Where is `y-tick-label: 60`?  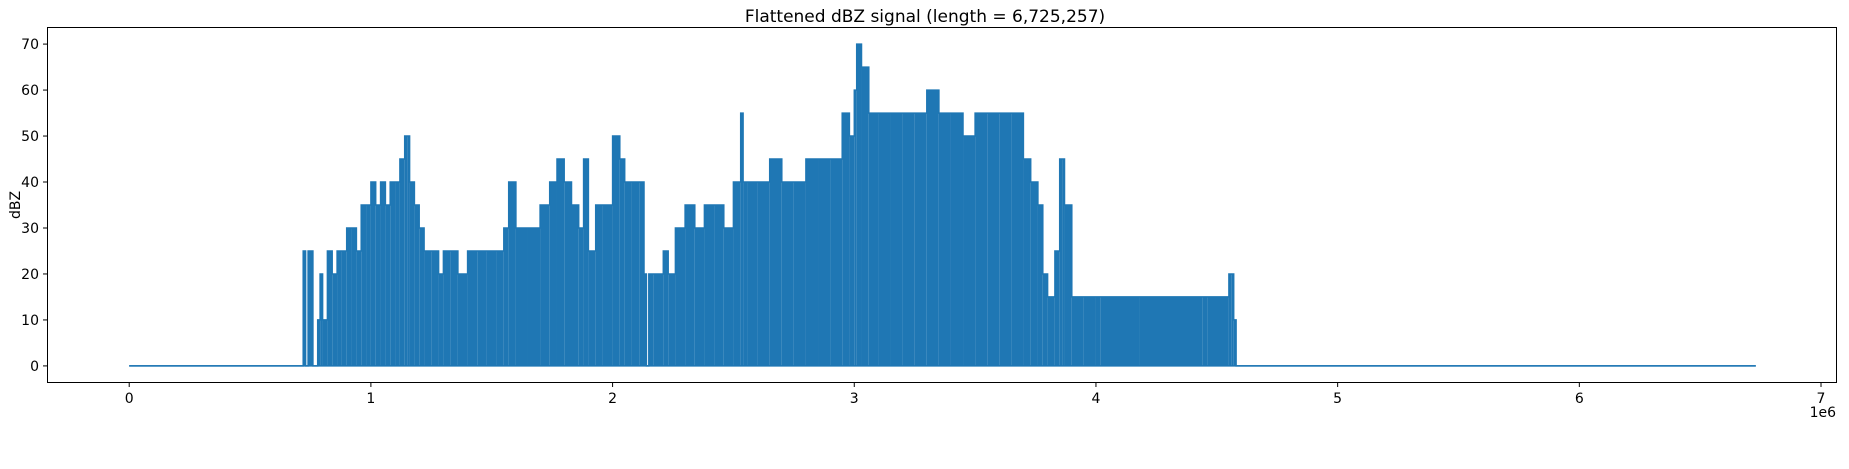
y-tick-label: 60 is located at coordinates (30, 91).